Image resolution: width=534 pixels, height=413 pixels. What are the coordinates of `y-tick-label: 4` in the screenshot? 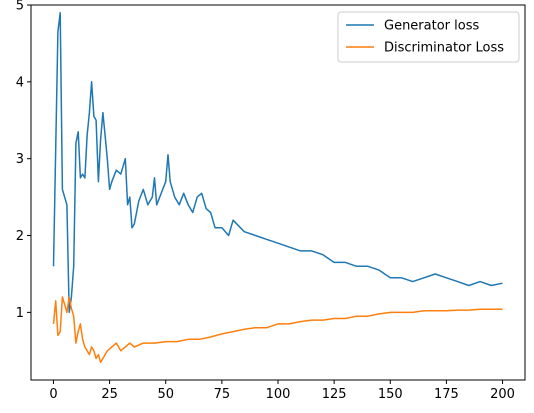 It's located at (20, 82).